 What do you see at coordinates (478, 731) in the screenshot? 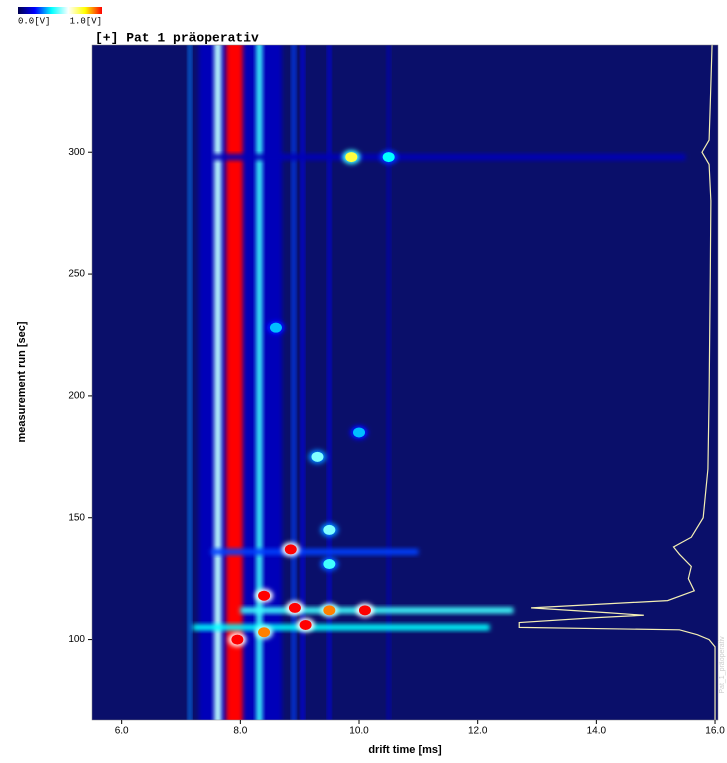
I see `x-tick-label: 12.0` at bounding box center [478, 731].